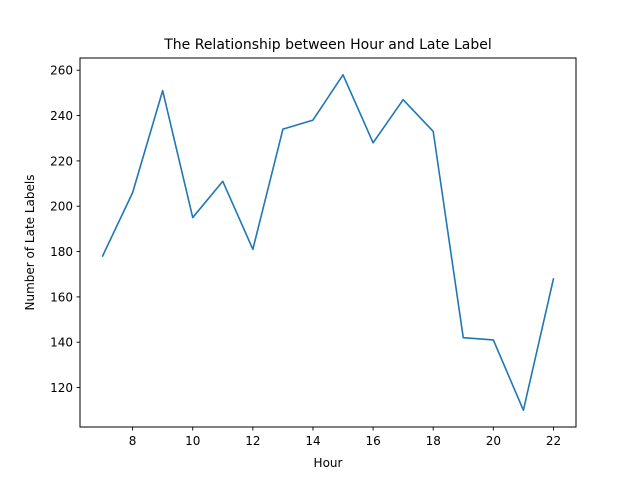  What do you see at coordinates (433, 441) in the screenshot?
I see `x-tick-label-18: 18` at bounding box center [433, 441].